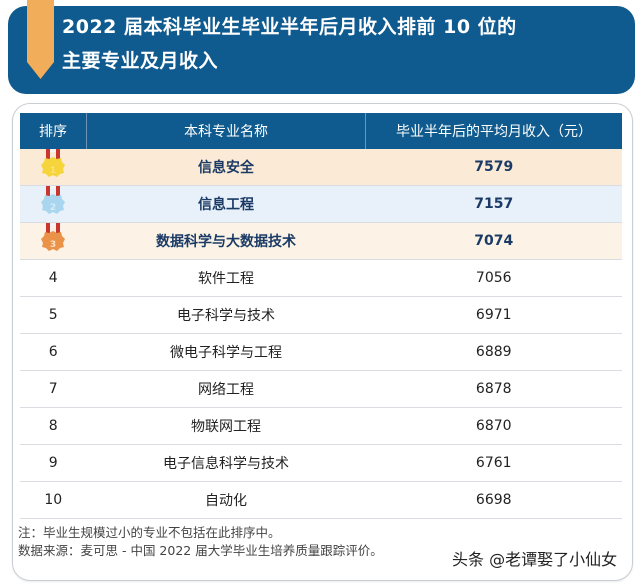  I want to click on rank-cell: 2, so click(53, 204).